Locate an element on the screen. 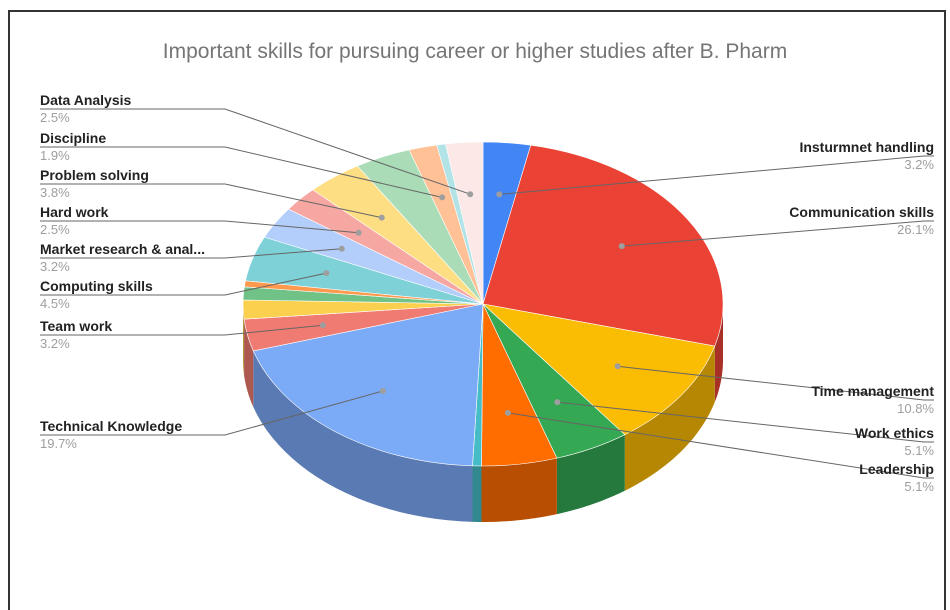  leader-dot-communication-skills is located at coordinates (621, 246).